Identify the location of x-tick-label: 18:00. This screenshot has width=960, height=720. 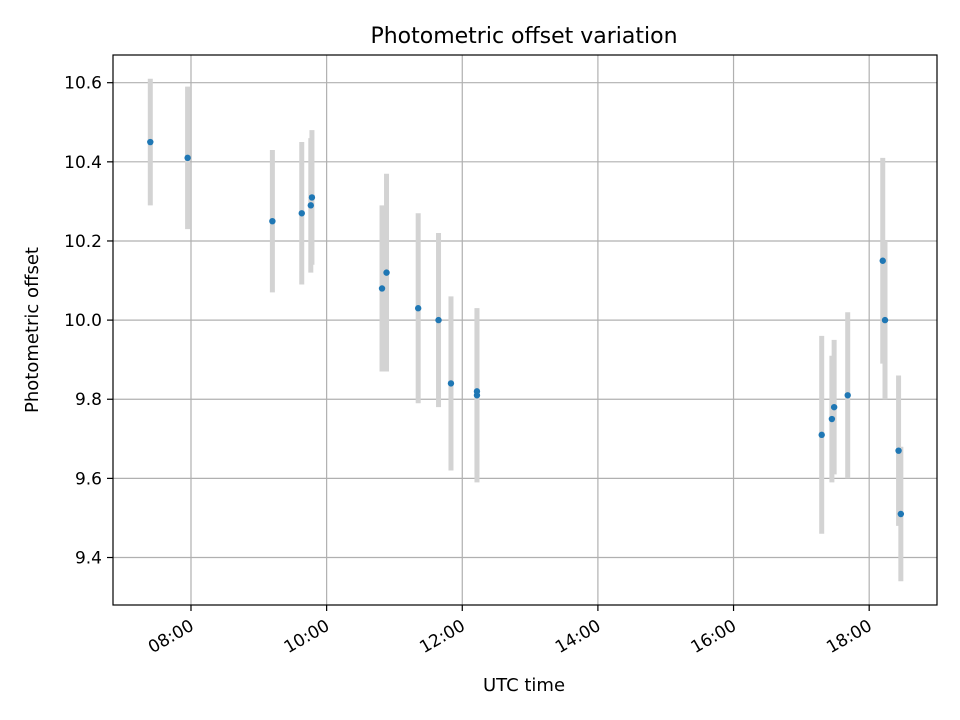
(849, 637).